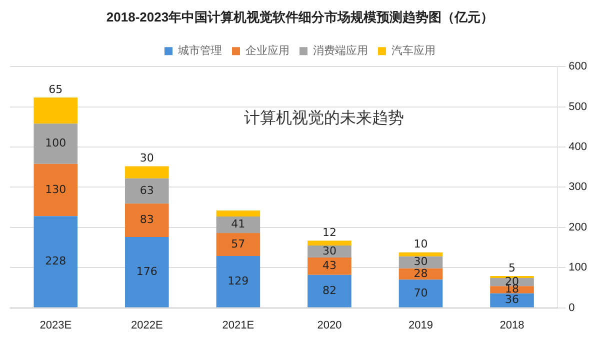  What do you see at coordinates (199, 51) in the screenshot?
I see `legend-label: 城市管理` at bounding box center [199, 51].